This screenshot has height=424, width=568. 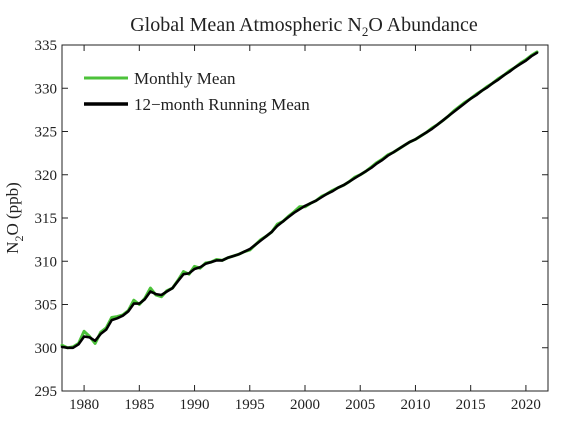 What do you see at coordinates (46, 133) in the screenshot?
I see `y-tick-label: 325` at bounding box center [46, 133].